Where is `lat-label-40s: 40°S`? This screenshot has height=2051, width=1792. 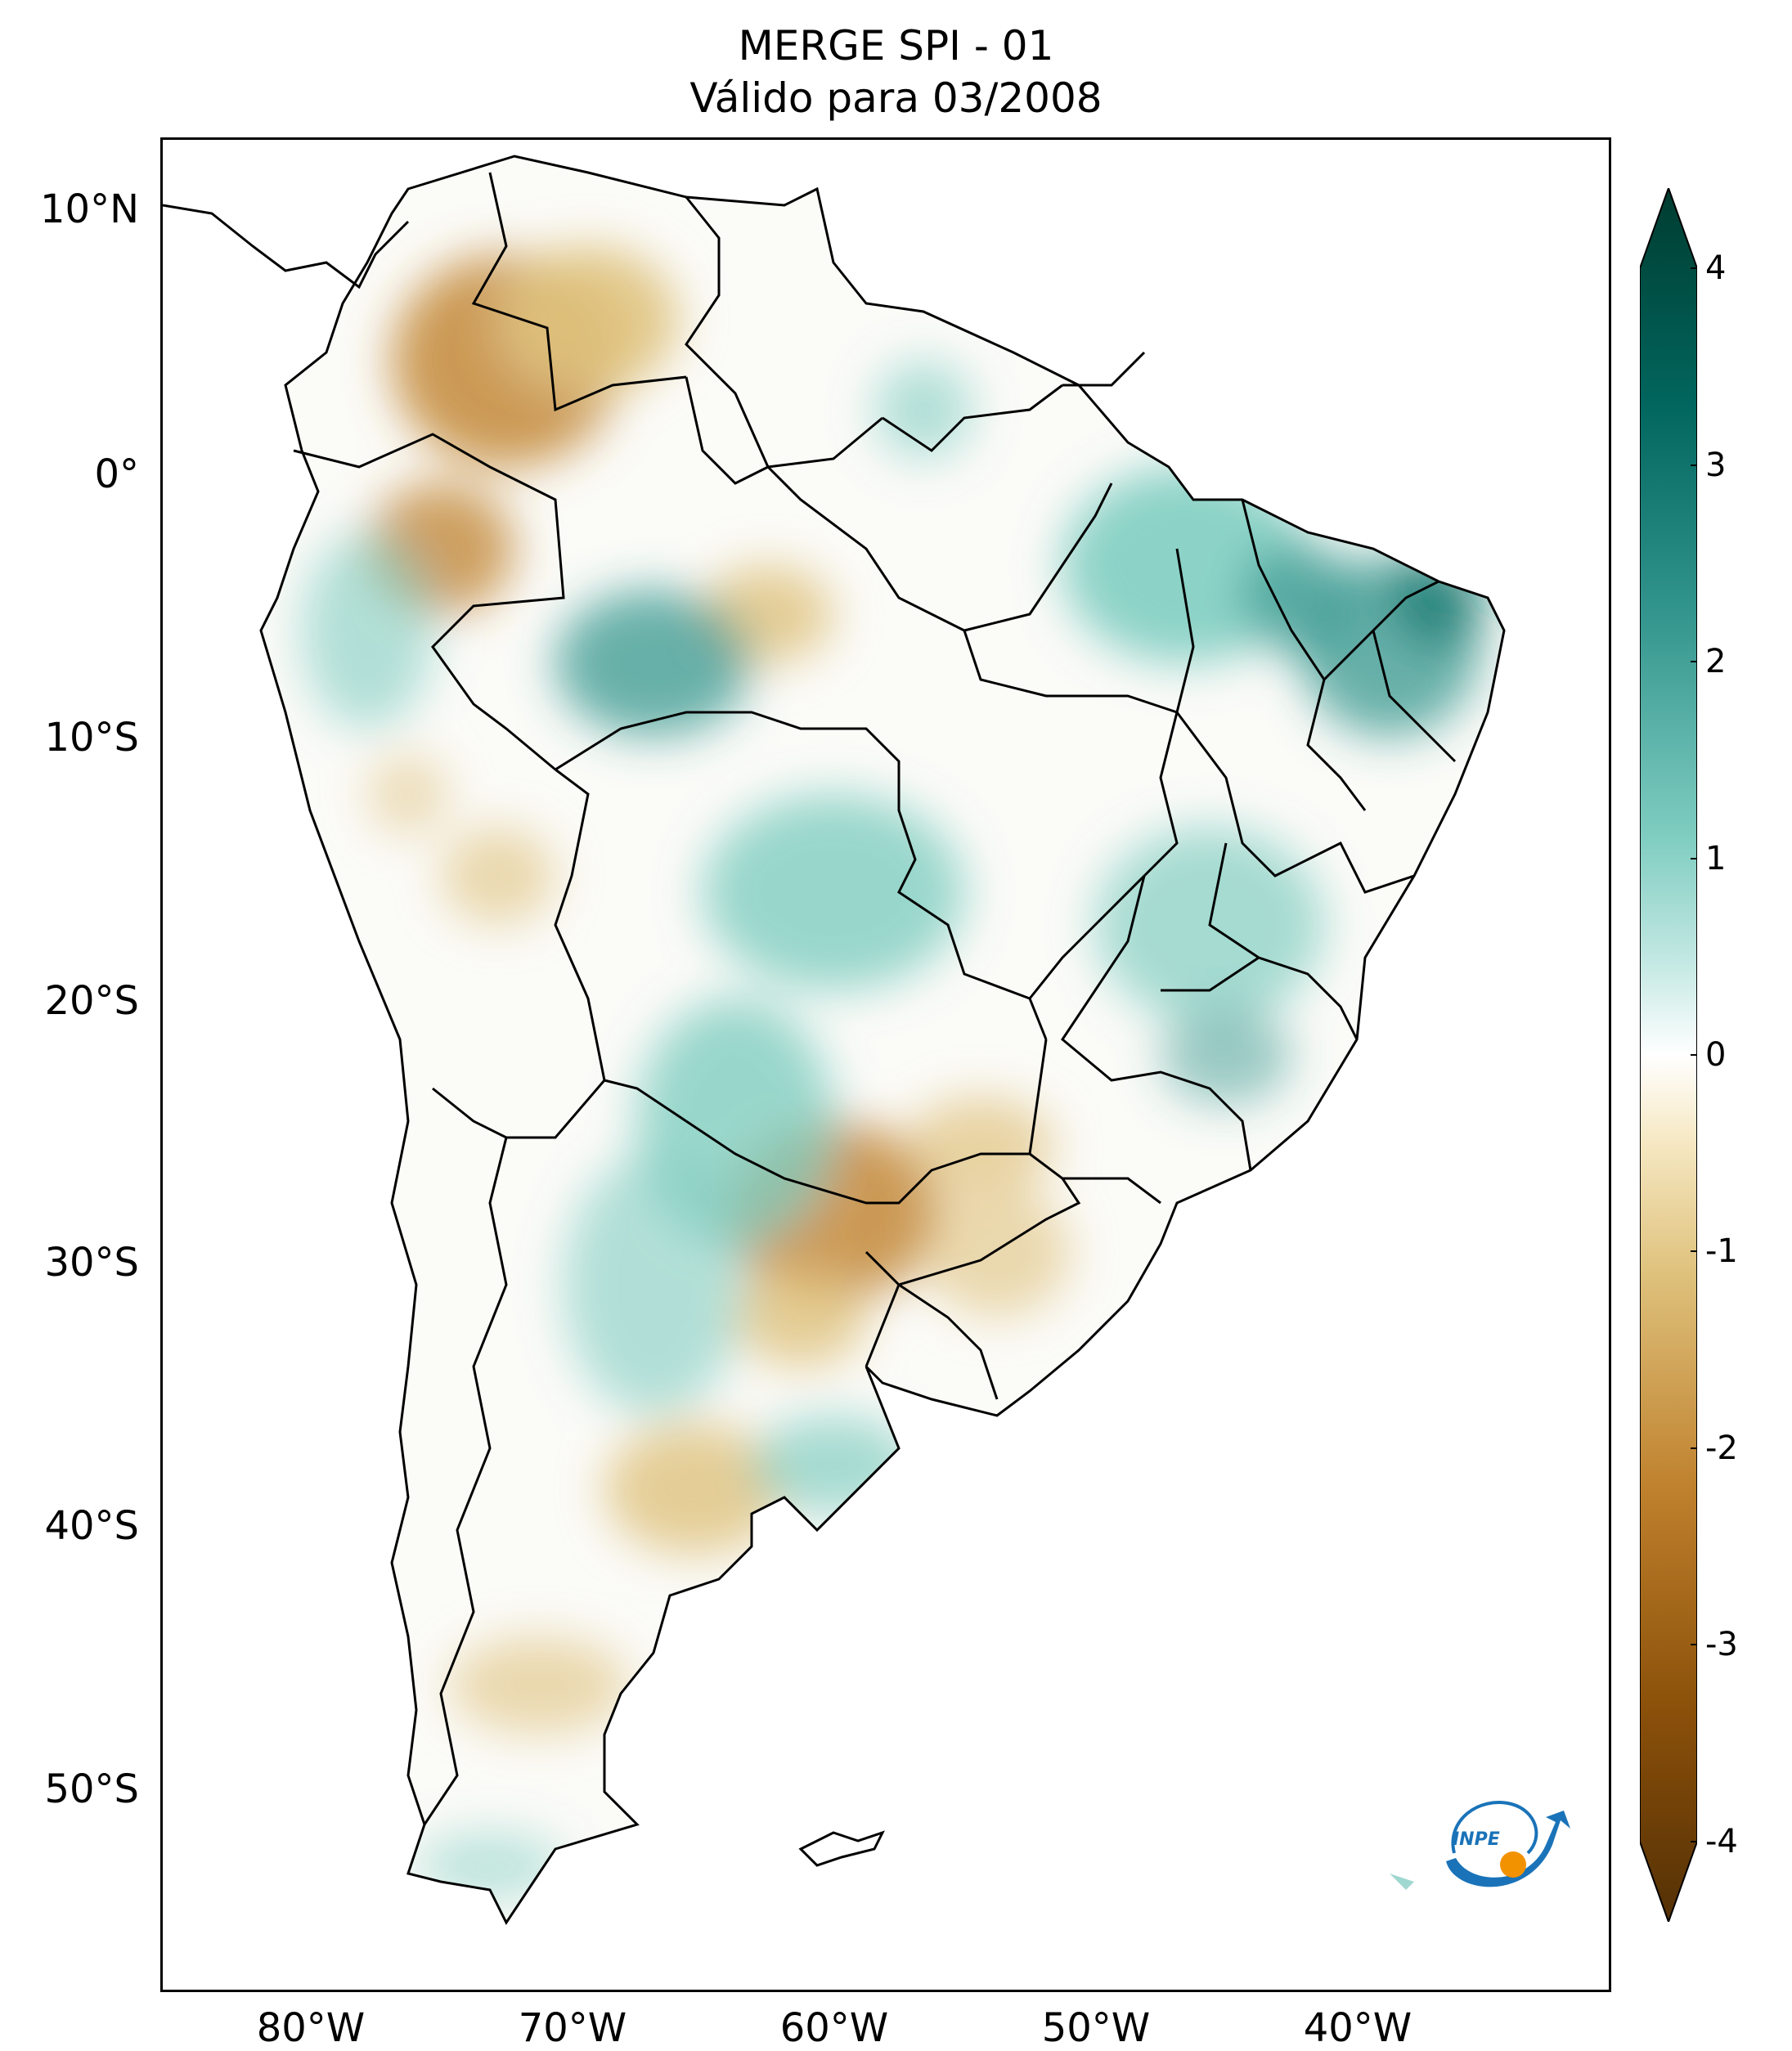
lat-label-40s: 40°S is located at coordinates (91, 1526).